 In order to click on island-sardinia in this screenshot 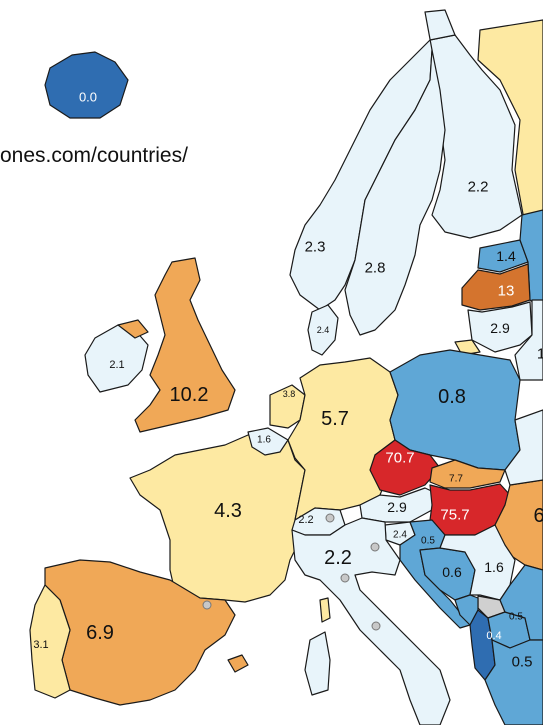, I will do `click(317, 663)`.